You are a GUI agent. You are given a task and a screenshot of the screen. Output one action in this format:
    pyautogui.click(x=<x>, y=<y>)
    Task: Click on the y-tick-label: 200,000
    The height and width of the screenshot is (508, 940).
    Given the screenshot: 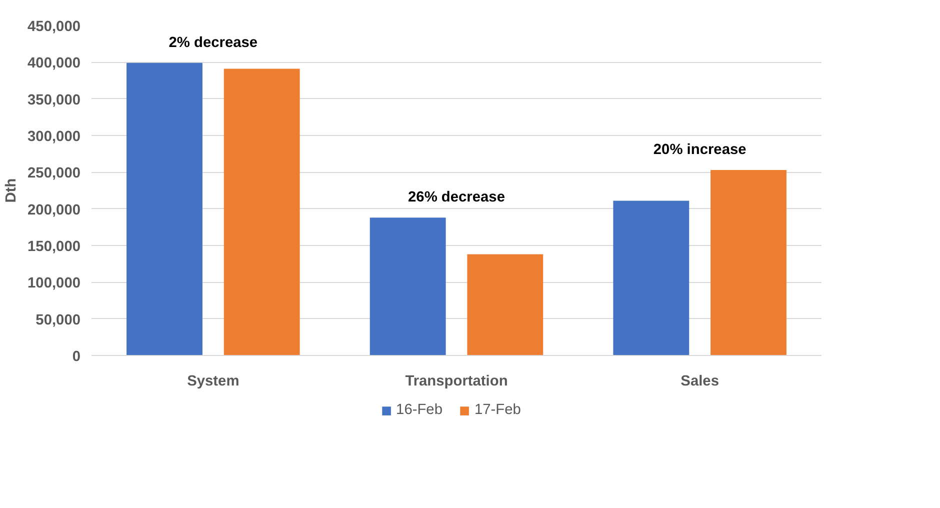 What is the action you would take?
    pyautogui.click(x=54, y=210)
    